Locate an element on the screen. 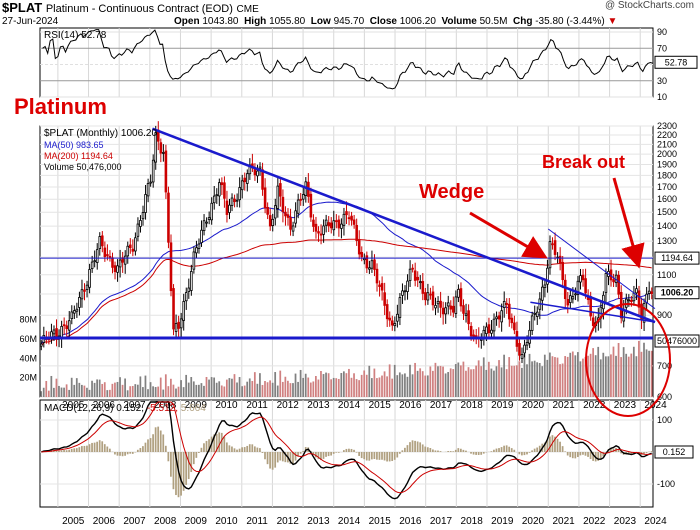 The image size is (700, 530). x-tick-label-2021: 2021 is located at coordinates (563, 405).